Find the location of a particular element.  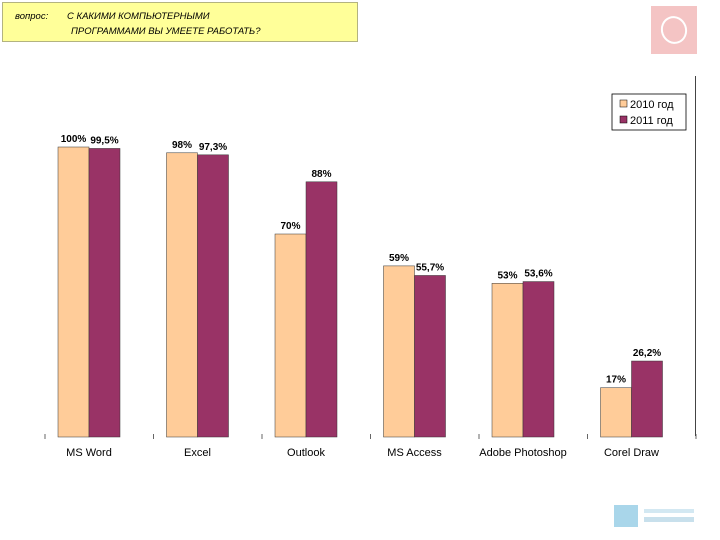

category-label-2: Outlook is located at coordinates (306, 453).